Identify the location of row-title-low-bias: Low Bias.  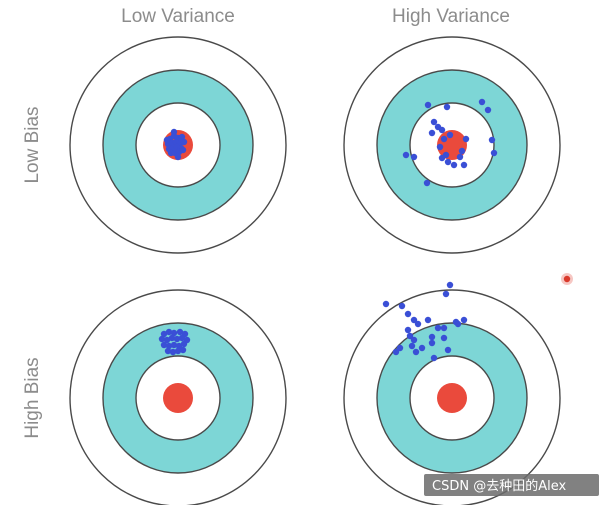
(32, 144).